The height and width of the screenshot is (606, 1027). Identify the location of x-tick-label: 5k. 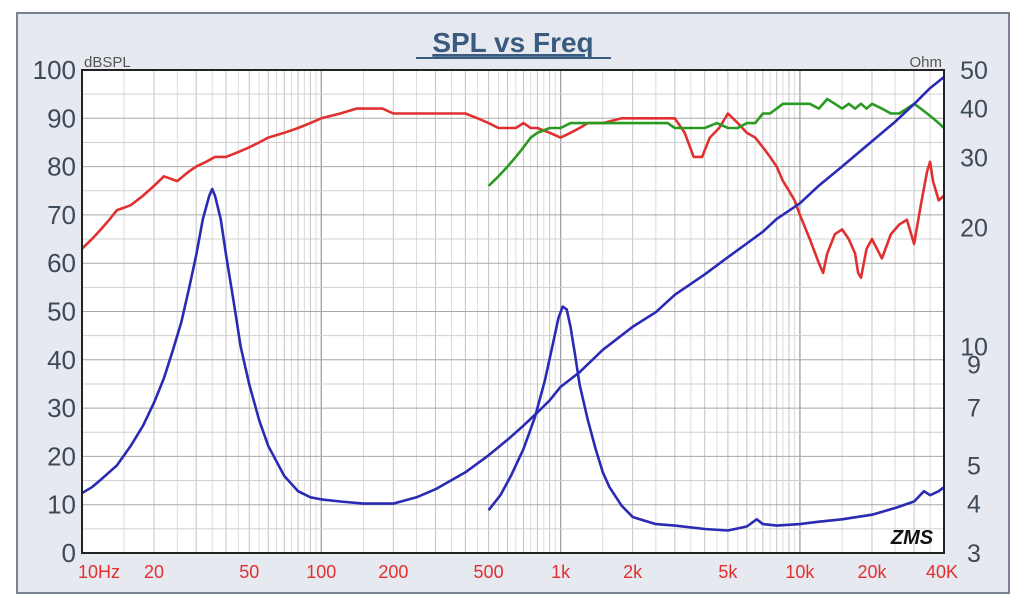
(728, 572).